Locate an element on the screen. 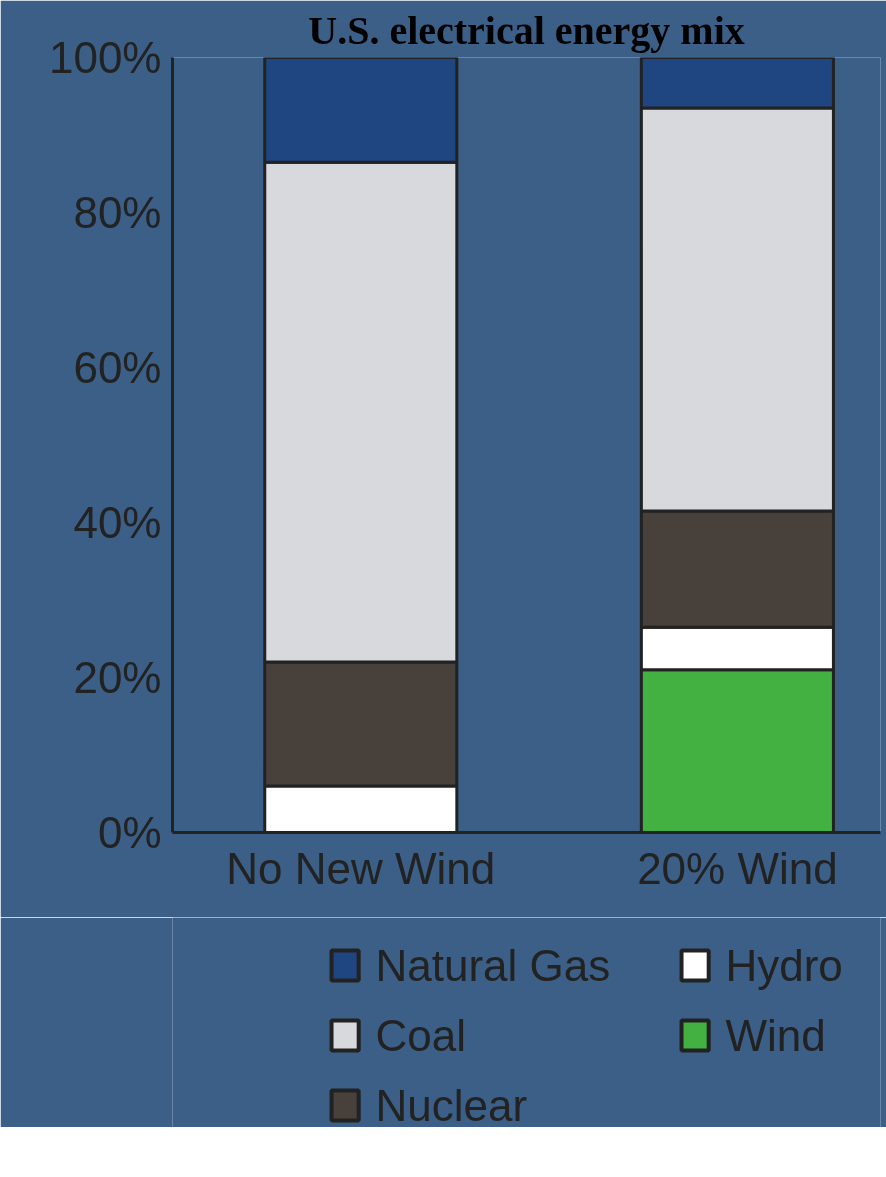  legend-label: Coal is located at coordinates (420, 1035).